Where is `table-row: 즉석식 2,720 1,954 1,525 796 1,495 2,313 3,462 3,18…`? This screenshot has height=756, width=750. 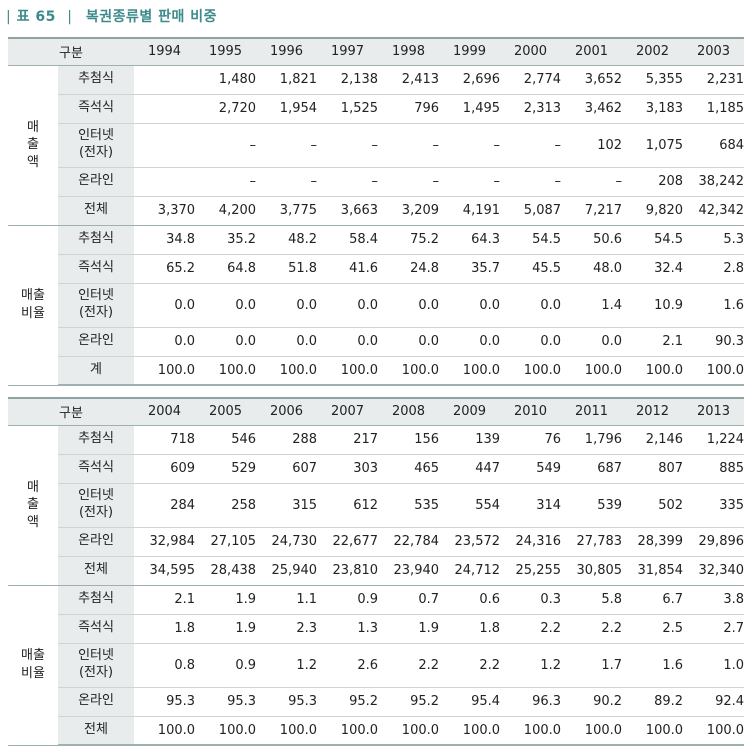
table-row: 즉석식 2,720 1,954 1,525 796 1,495 2,313 3,462 3,18… is located at coordinates (376, 109).